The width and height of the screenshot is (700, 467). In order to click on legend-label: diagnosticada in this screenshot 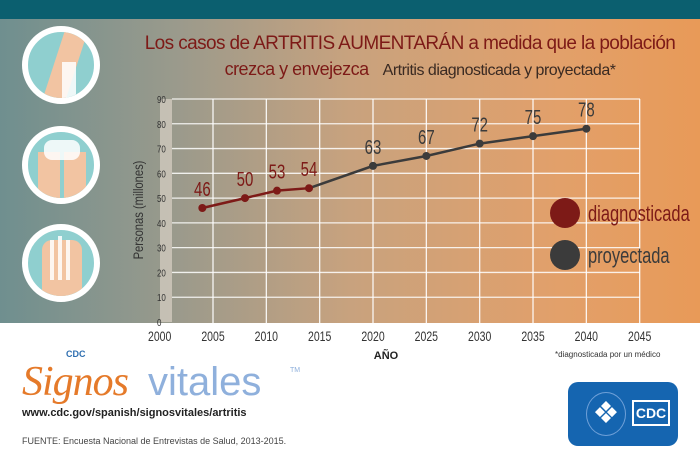, I will do `click(639, 214)`.